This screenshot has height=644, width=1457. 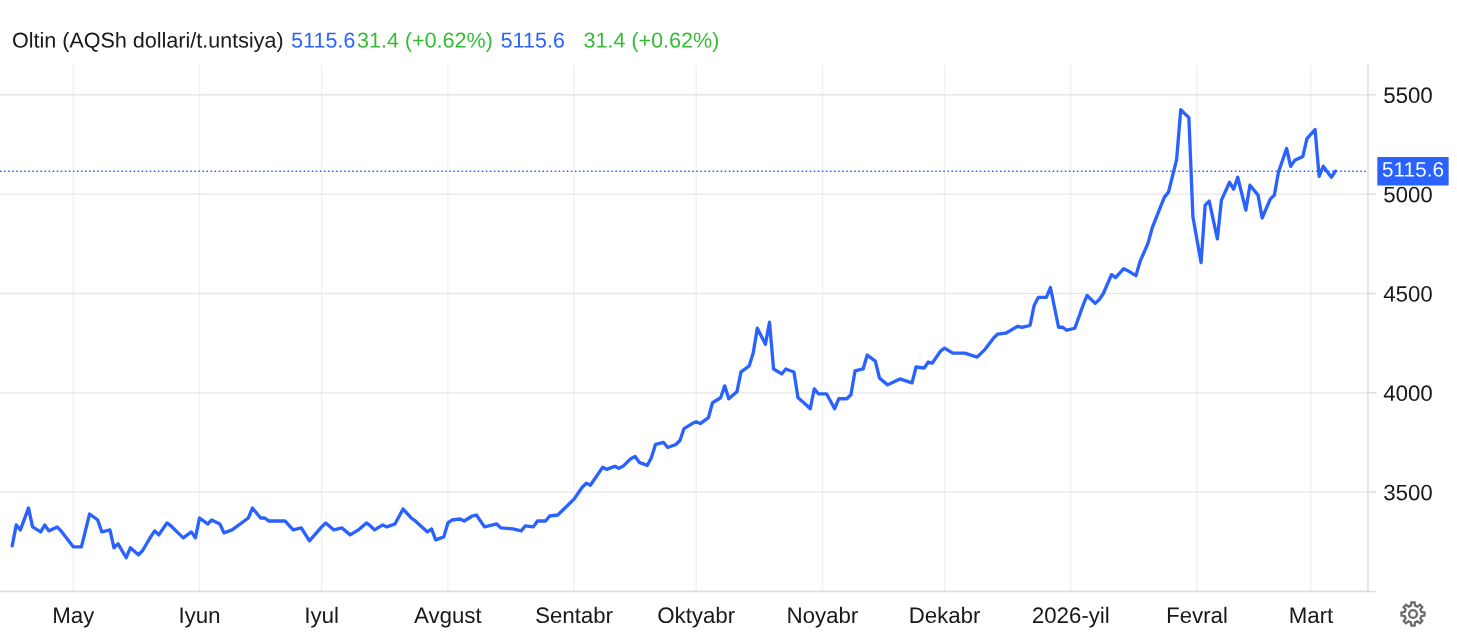 What do you see at coordinates (74, 617) in the screenshot?
I see `x-tick-label: May` at bounding box center [74, 617].